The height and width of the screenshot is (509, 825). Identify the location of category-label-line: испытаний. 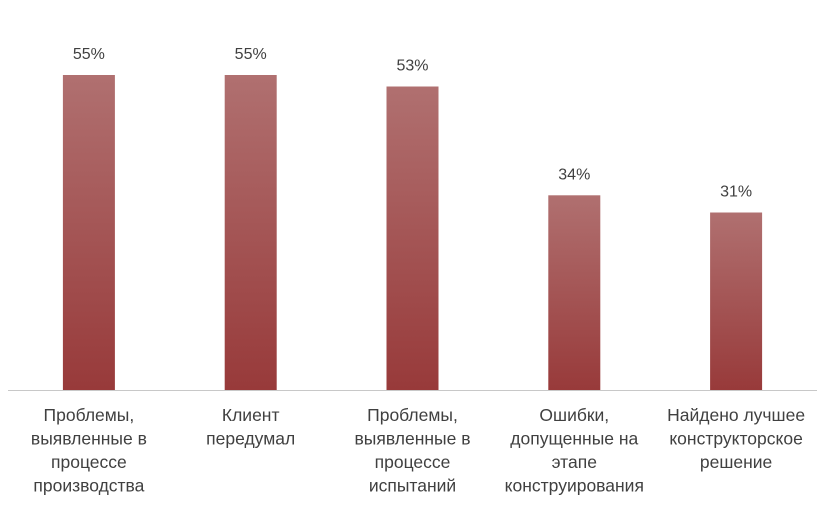
(412, 486).